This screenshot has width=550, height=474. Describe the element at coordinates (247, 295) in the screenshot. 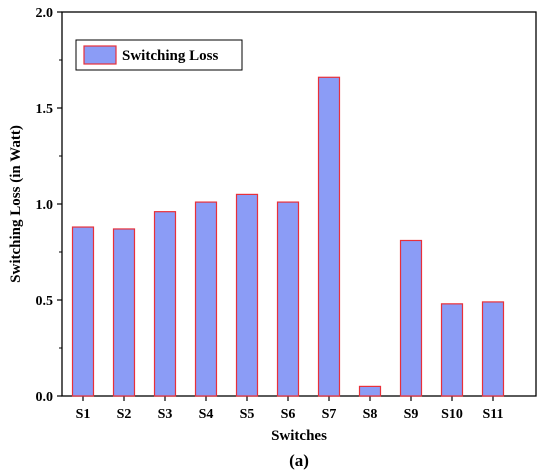

I see `bar-s5` at that location.